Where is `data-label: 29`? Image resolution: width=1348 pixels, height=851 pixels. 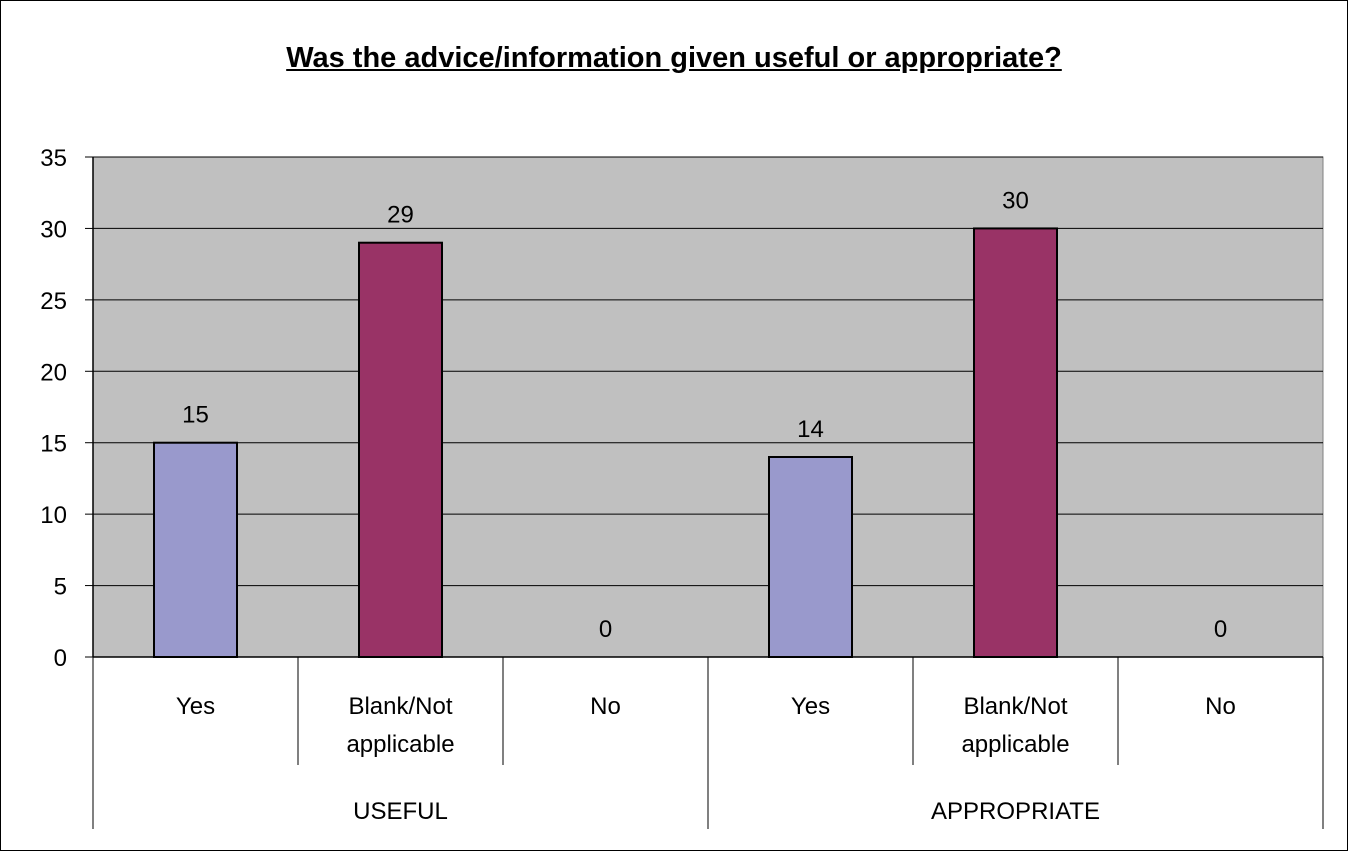
data-label: 29 is located at coordinates (400, 215).